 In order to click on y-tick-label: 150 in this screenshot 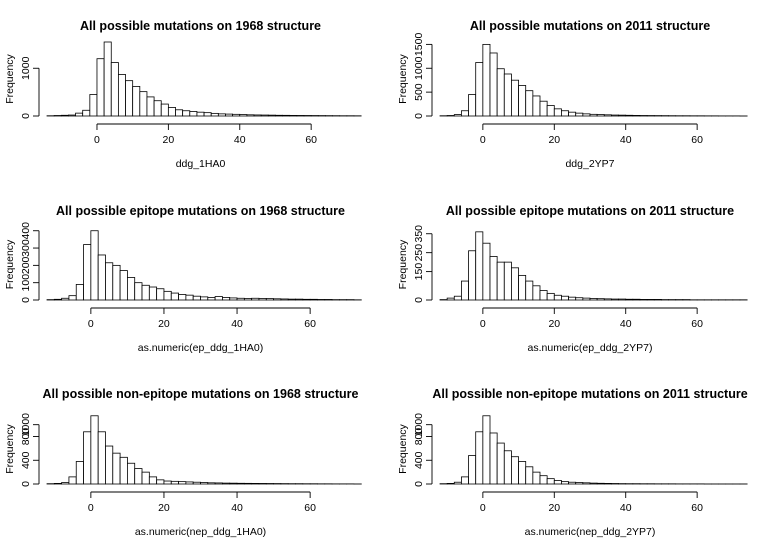, I will do `click(419, 272)`.